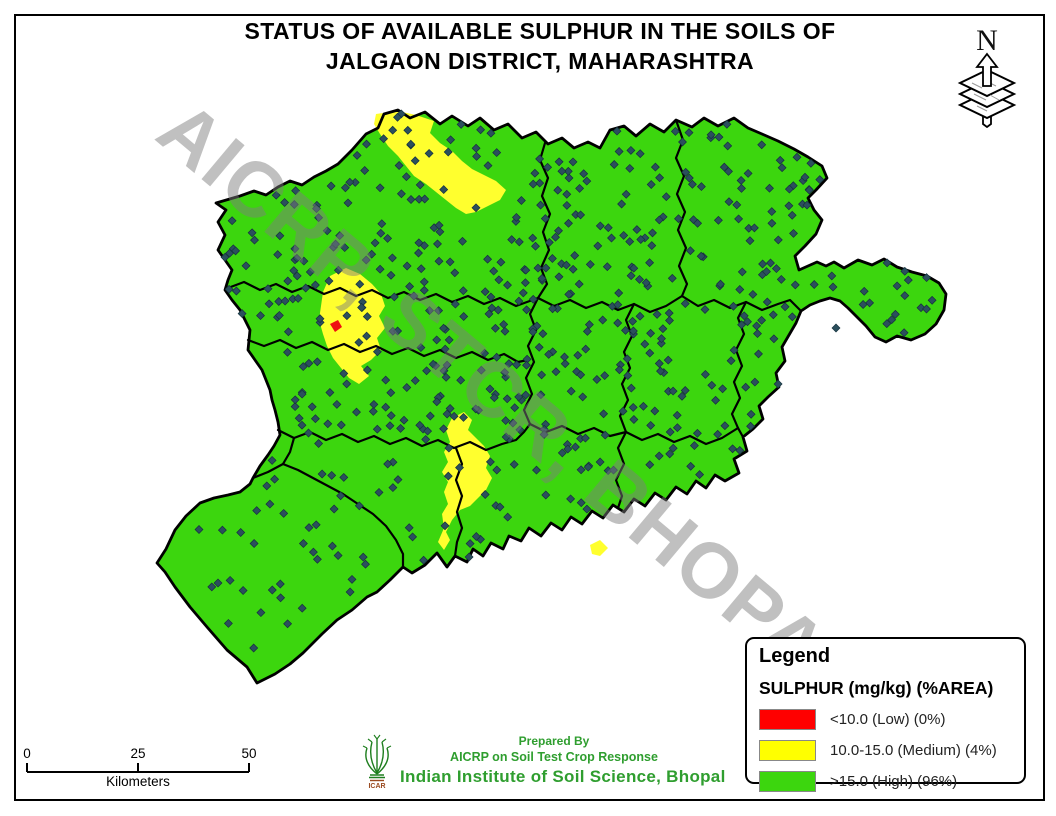 Image resolution: width=1056 pixels, height=816 pixels. Describe the element at coordinates (681, 208) in the screenshot. I see `taluka-boundary` at that location.